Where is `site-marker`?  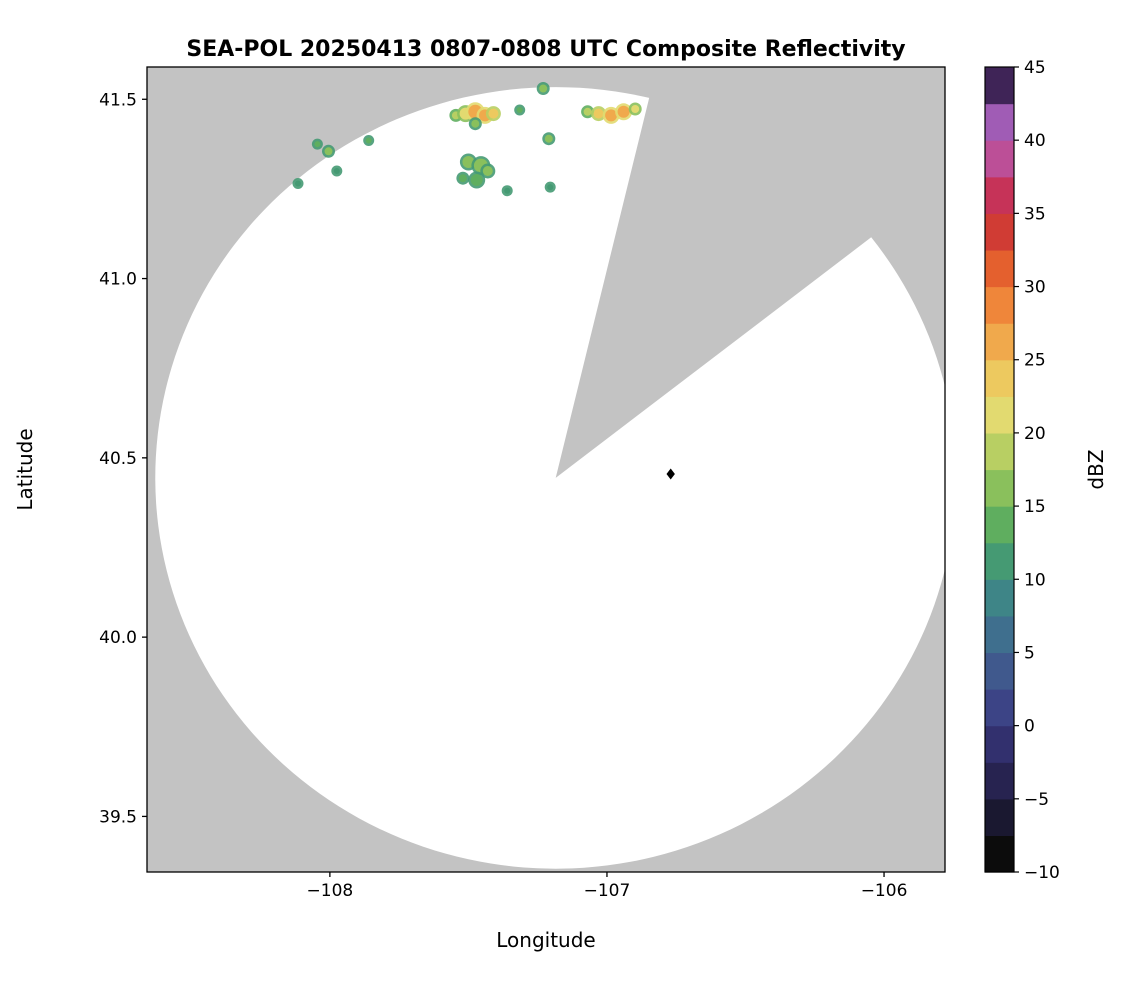 site-marker is located at coordinates (670, 474).